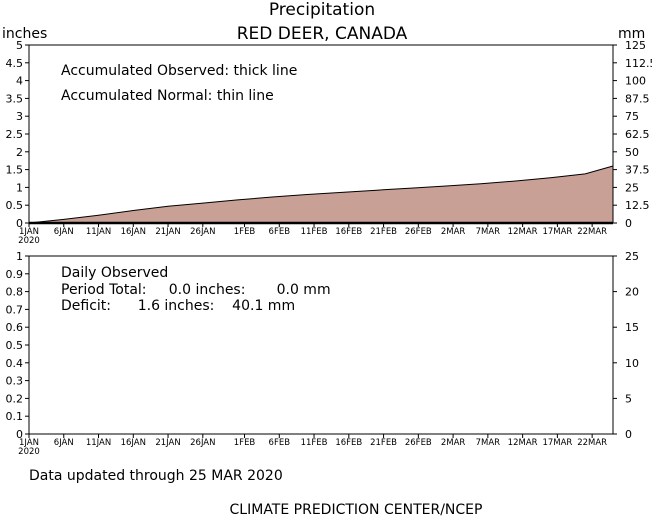 The image size is (652, 518). I want to click on accumulated-observed-note: Accumulated Observed: thick line, so click(179, 71).